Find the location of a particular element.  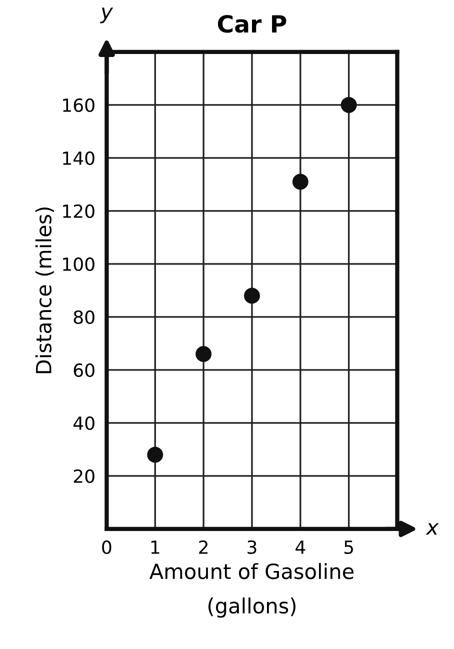

chart-title: Car P is located at coordinates (252, 23).